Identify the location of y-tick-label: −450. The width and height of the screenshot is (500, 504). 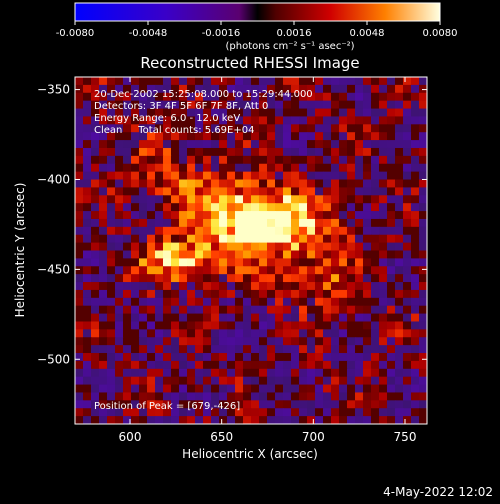
(53, 269).